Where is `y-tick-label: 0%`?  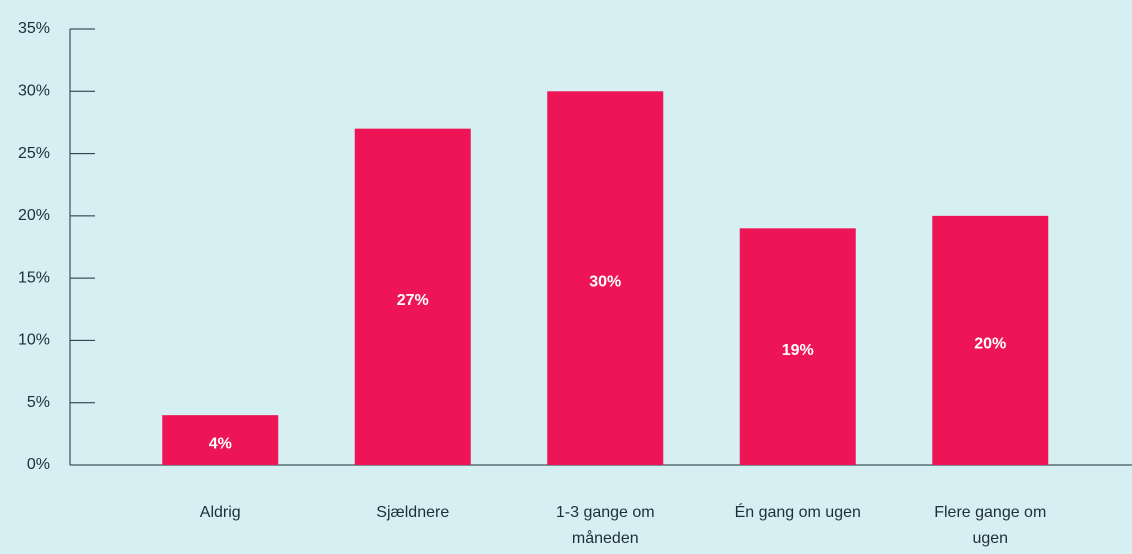
y-tick-label: 0% is located at coordinates (38, 464).